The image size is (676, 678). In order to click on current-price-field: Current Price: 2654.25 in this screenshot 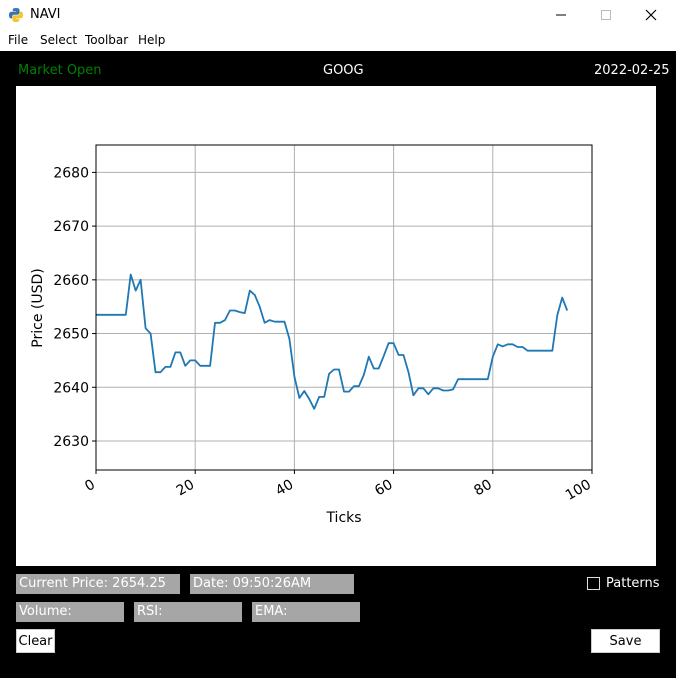, I will do `click(98, 584)`.